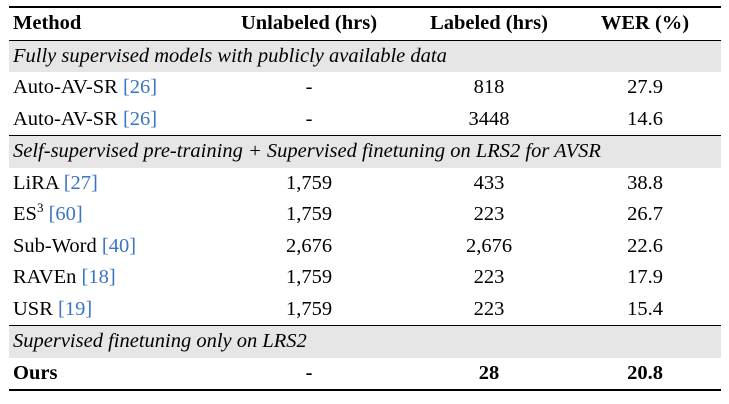  I want to click on wer-cell: 27.9, so click(645, 87).